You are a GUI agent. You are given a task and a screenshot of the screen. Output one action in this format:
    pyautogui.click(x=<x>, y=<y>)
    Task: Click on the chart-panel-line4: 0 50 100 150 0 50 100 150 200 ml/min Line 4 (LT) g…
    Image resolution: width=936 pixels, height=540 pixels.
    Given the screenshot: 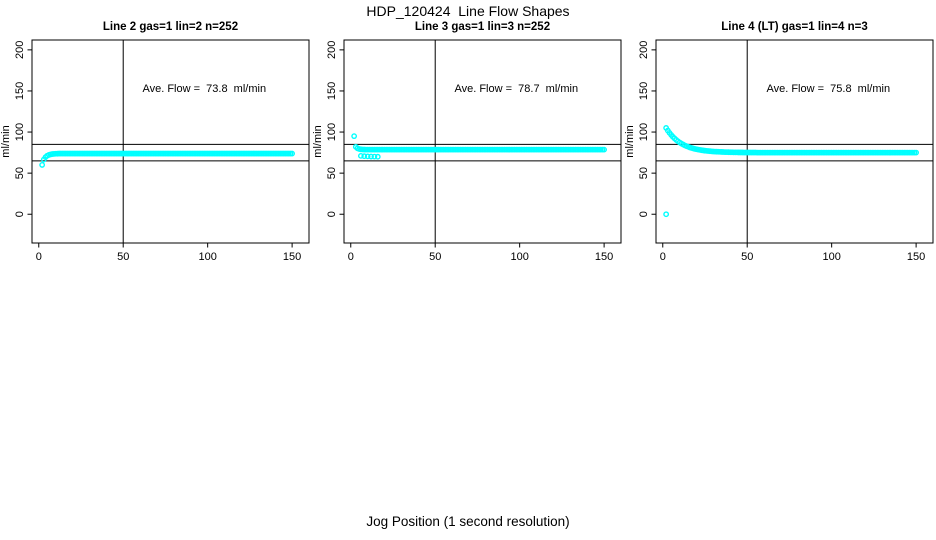 What is the action you would take?
    pyautogui.click(x=779, y=142)
    